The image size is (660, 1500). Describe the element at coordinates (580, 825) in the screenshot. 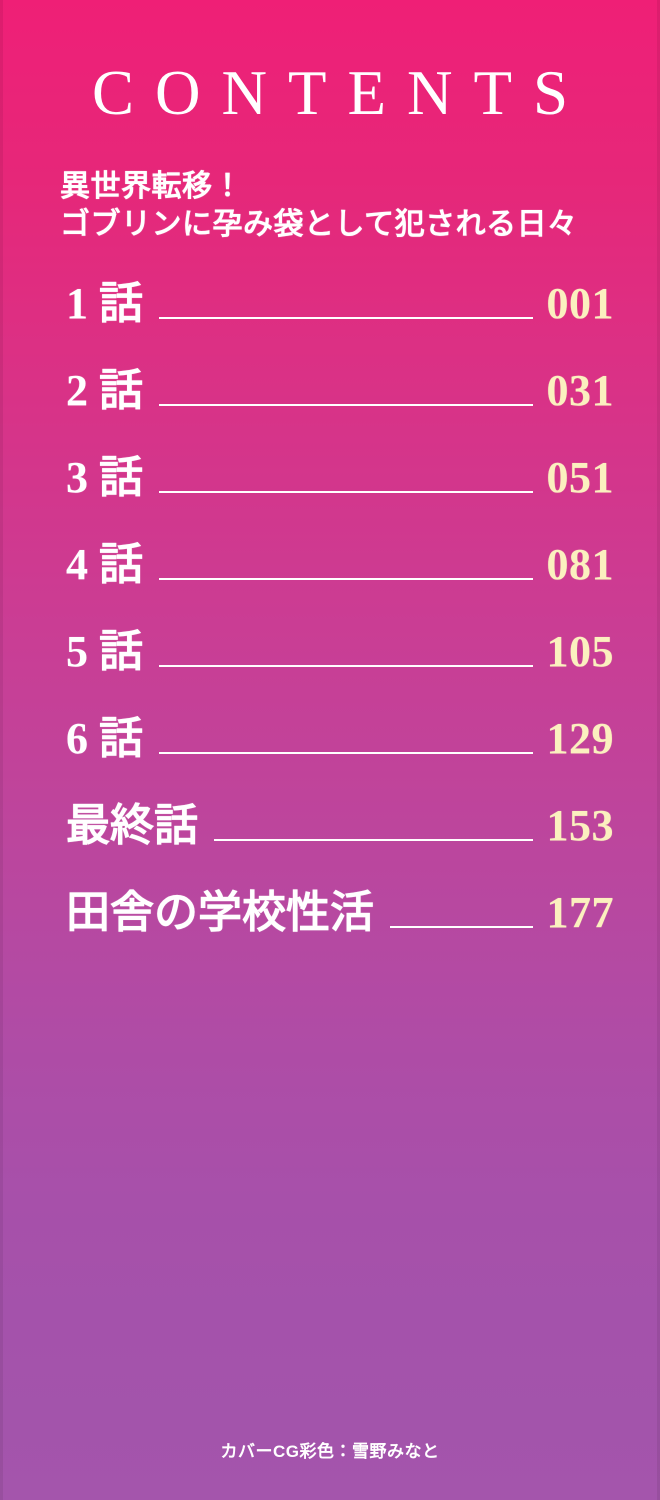

I see `toc-entry-page-number: 153` at that location.